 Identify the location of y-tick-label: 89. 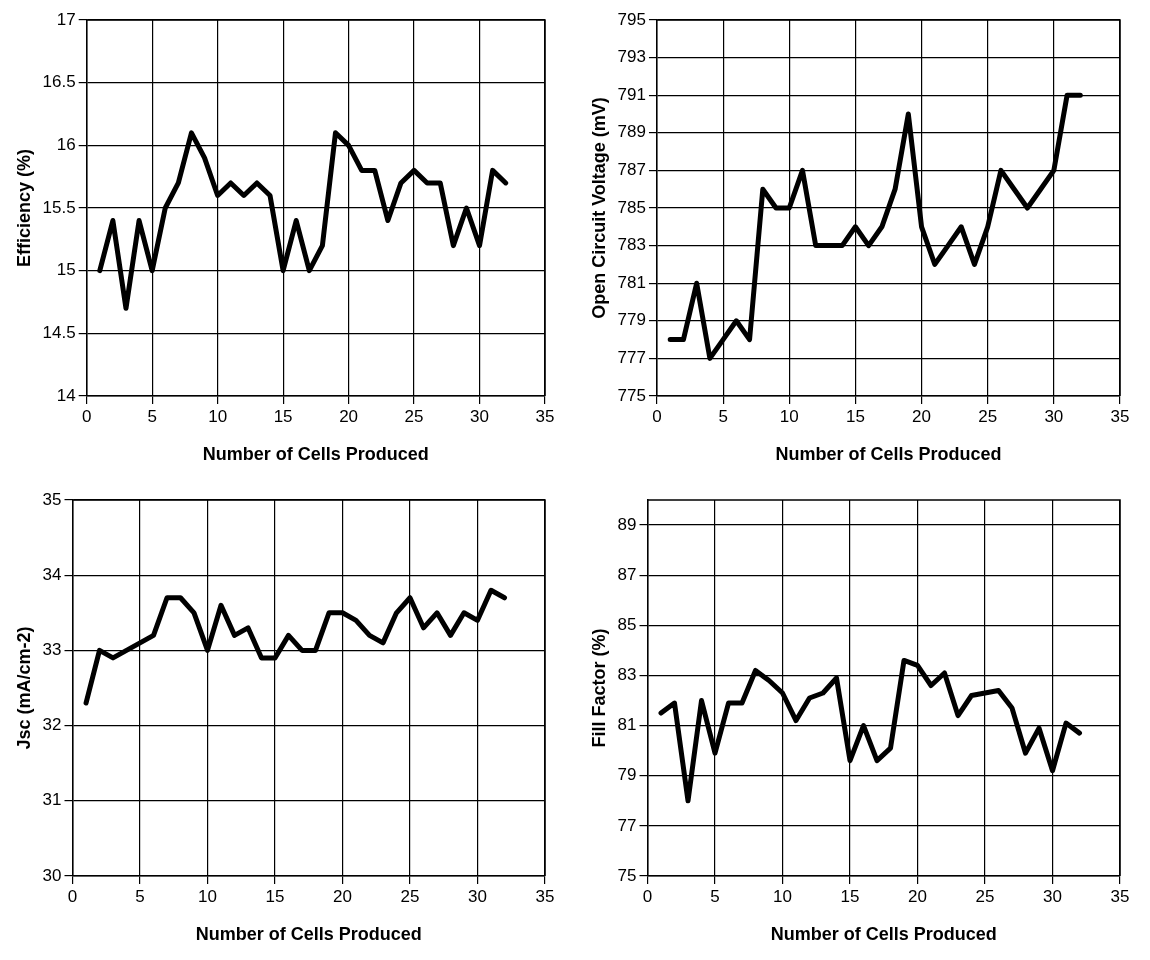
(627, 524).